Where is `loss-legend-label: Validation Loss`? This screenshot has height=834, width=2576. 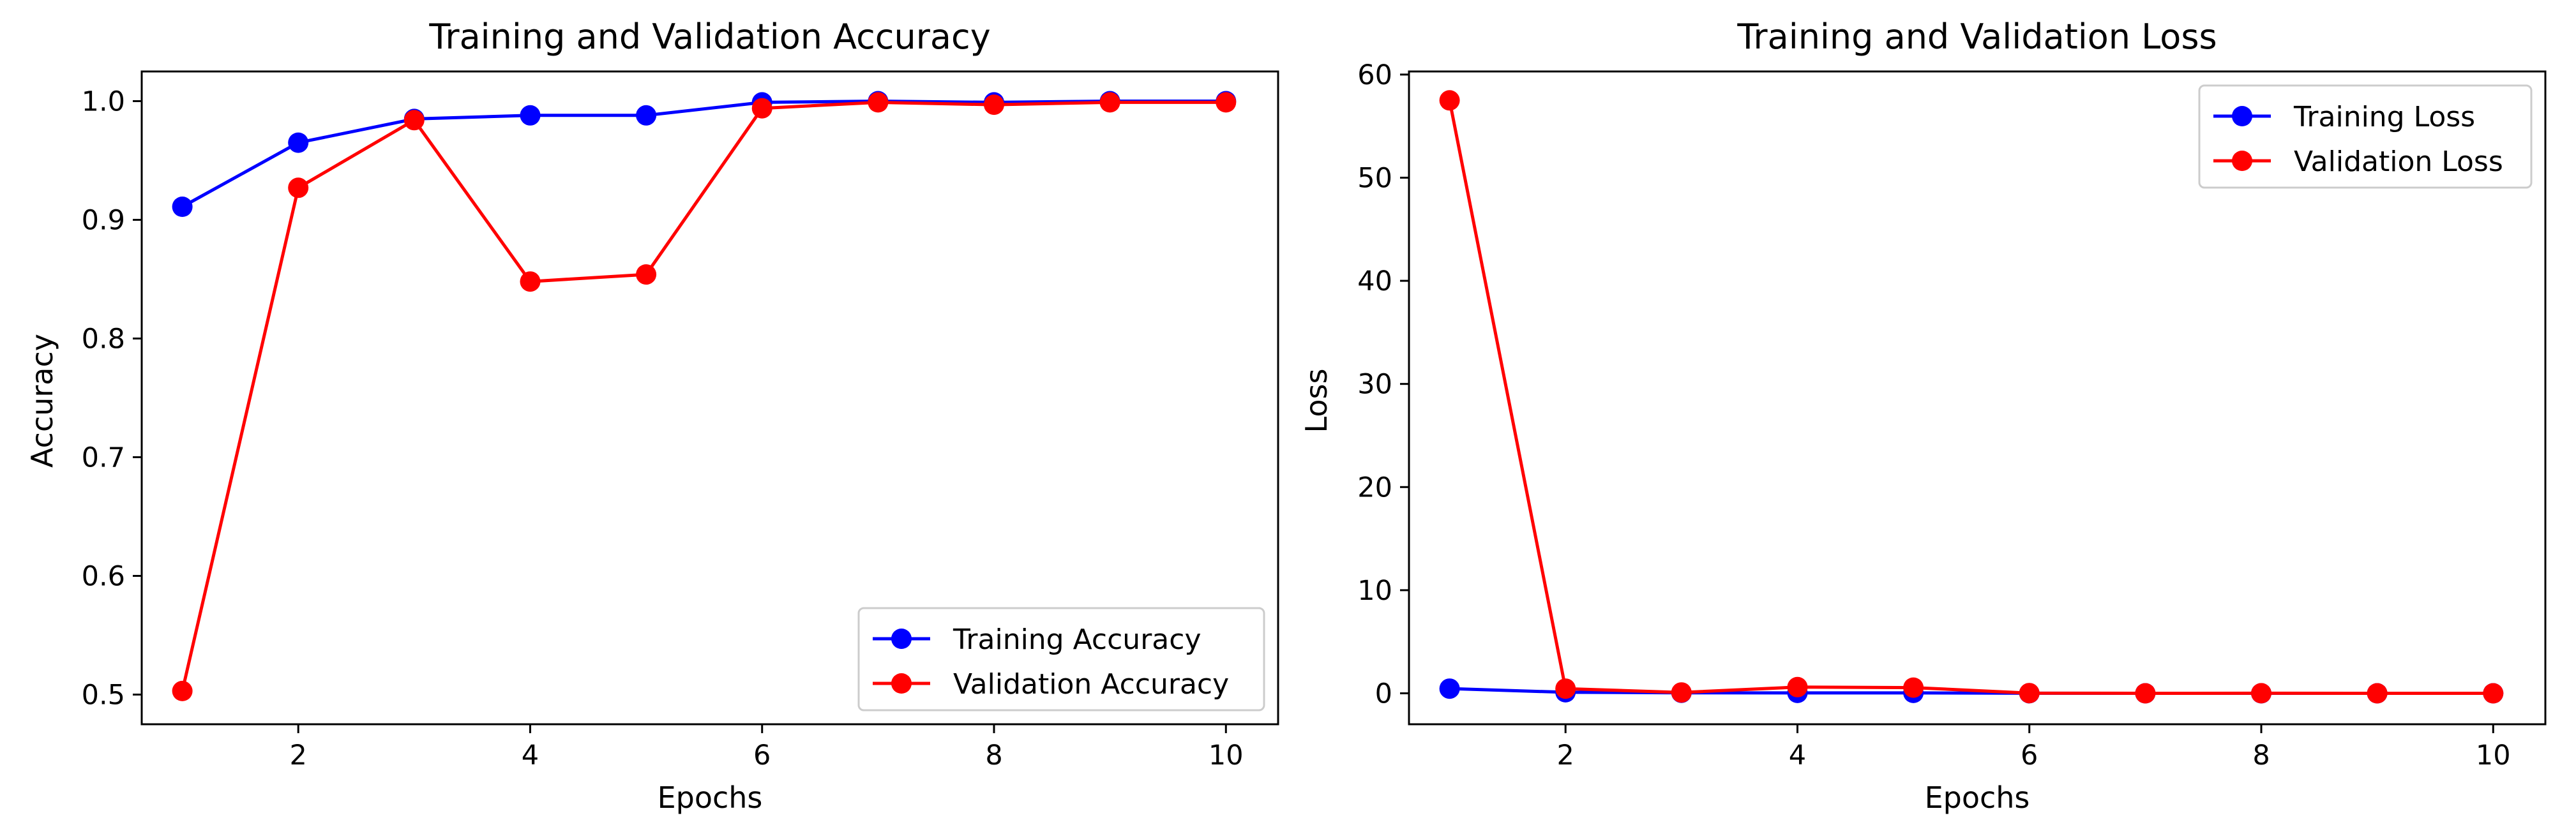 loss-legend-label: Validation Loss is located at coordinates (2398, 161).